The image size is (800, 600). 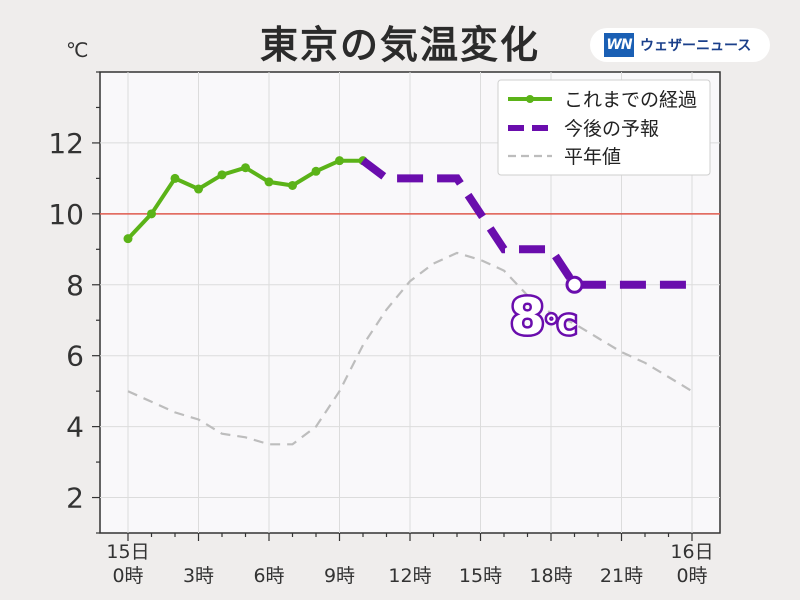 What do you see at coordinates (611, 129) in the screenshot?
I see `legend-label-forecast: 今後の予報` at bounding box center [611, 129].